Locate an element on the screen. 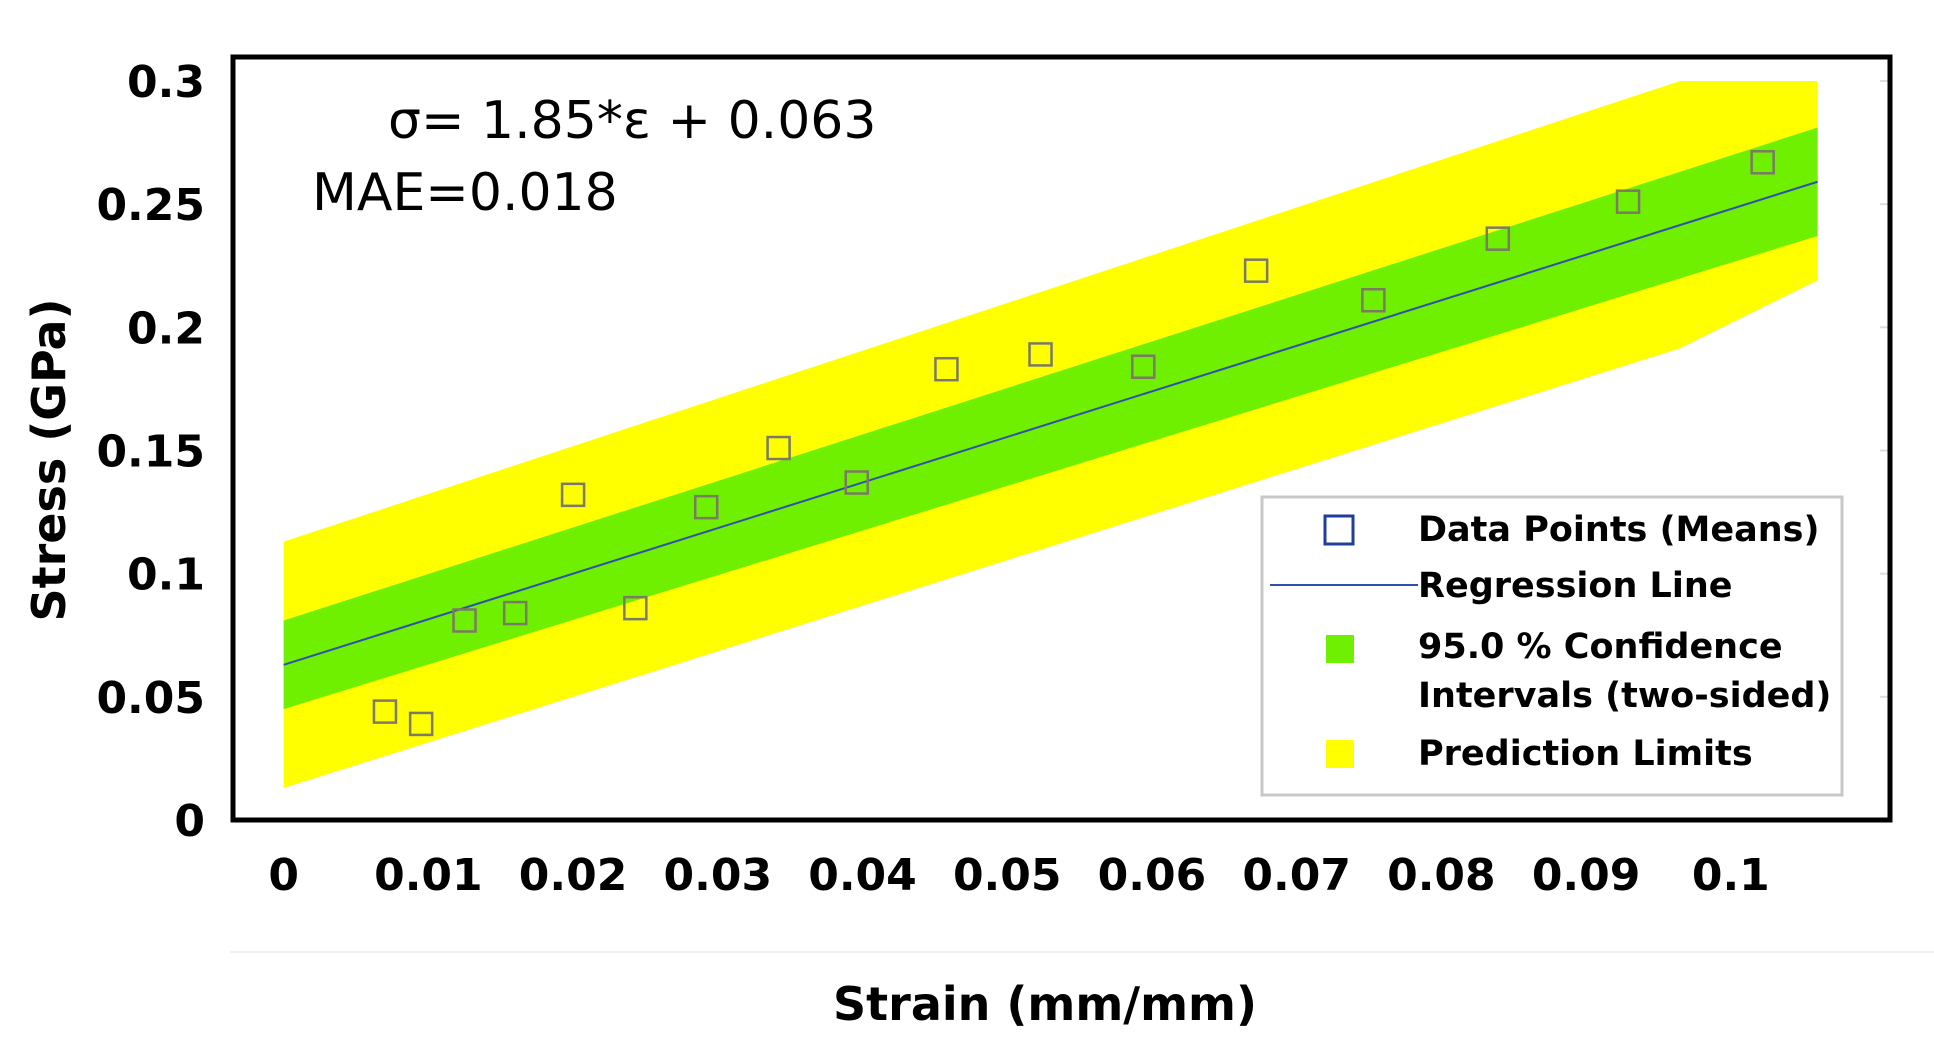 Image resolution: width=1934 pixels, height=1056 pixels. legend-label-data-points: Data Points (Means) is located at coordinates (1619, 530).